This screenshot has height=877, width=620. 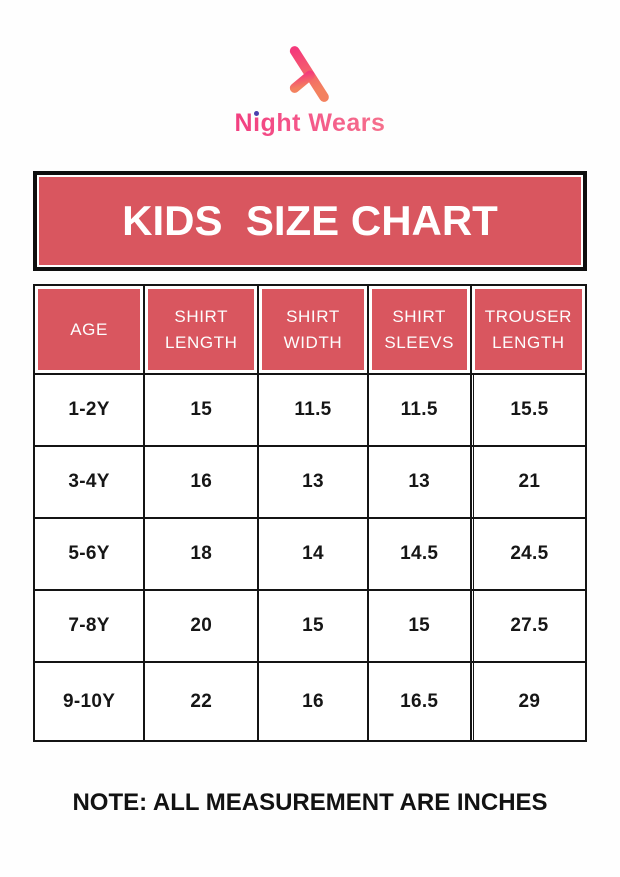 What do you see at coordinates (528, 626) in the screenshot?
I see `cell-trouser-length: 27.5` at bounding box center [528, 626].